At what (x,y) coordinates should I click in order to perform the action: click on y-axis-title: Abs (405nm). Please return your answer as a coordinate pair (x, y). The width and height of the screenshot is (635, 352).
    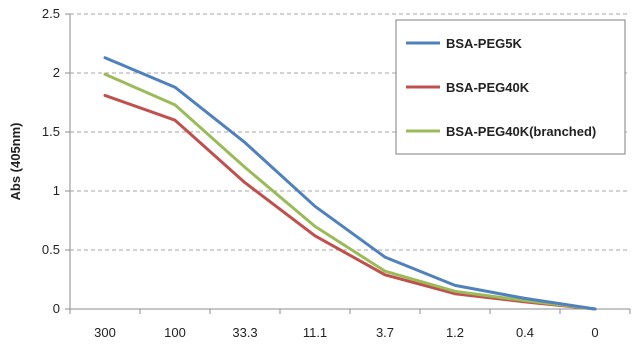
    Looking at the image, I should click on (15, 161).